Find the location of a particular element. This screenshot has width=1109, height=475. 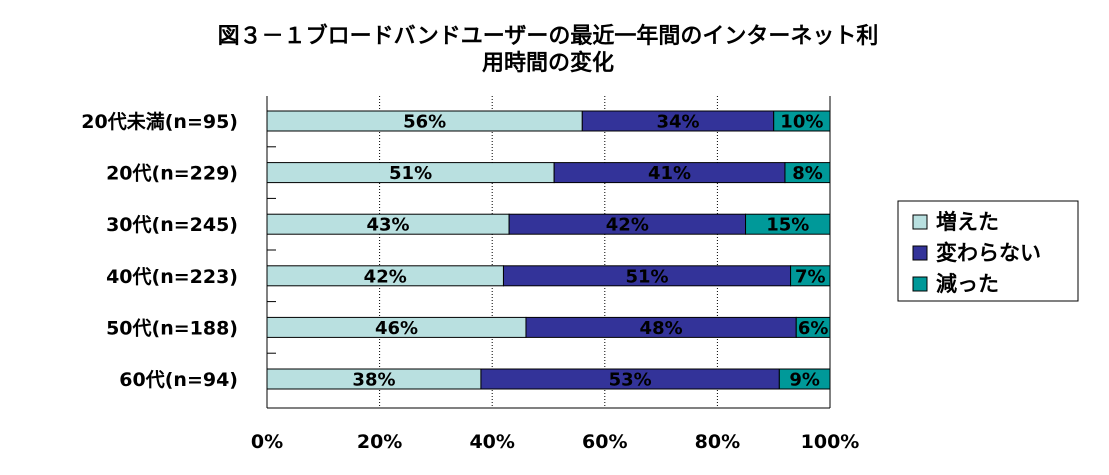

chart-title-line-2: 用時間の変化 is located at coordinates (548, 63).